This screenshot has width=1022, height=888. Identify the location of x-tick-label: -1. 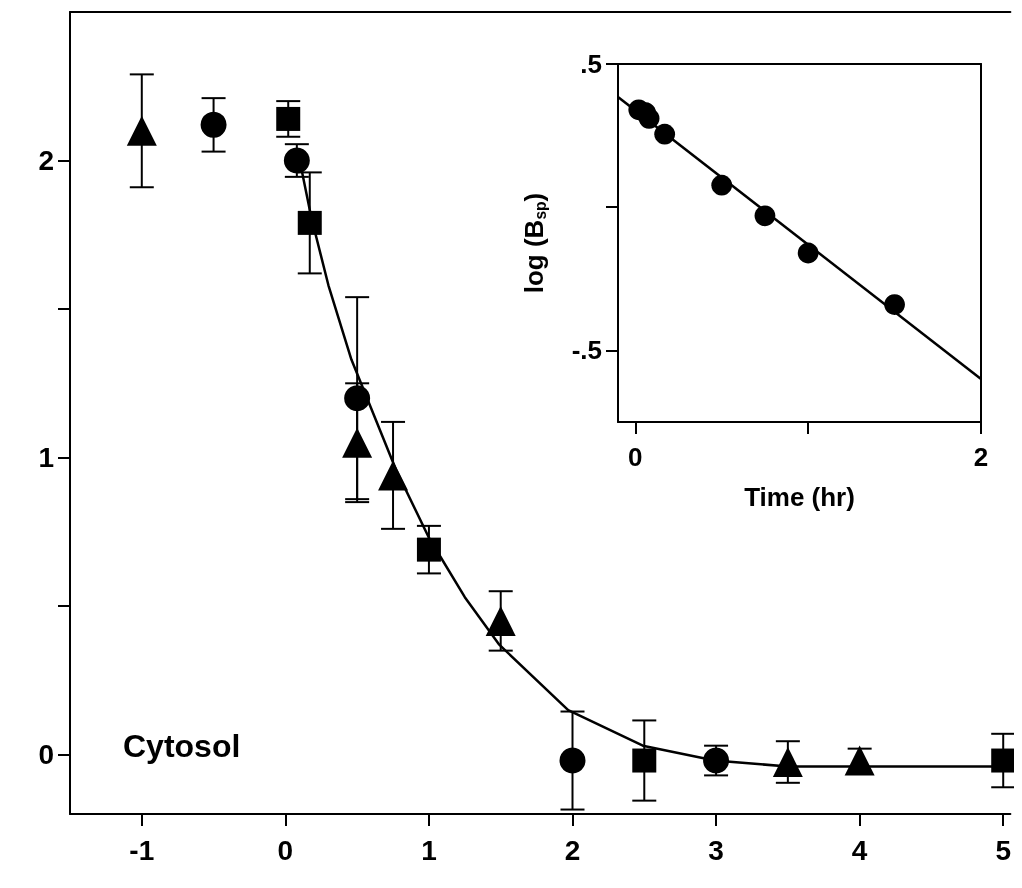
(142, 850).